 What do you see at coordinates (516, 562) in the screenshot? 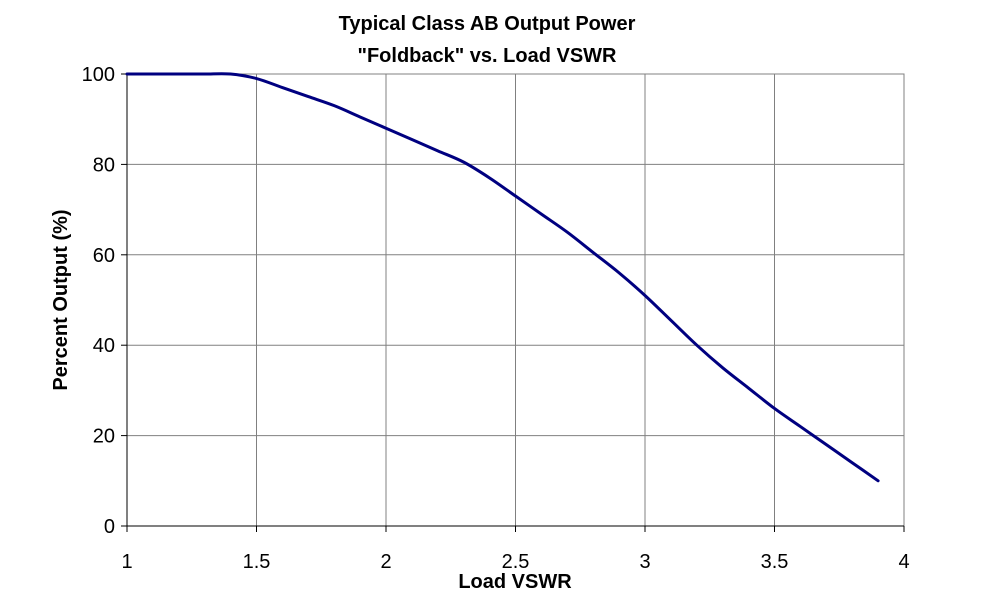
I see `x-tick-label: 2.5` at bounding box center [516, 562].